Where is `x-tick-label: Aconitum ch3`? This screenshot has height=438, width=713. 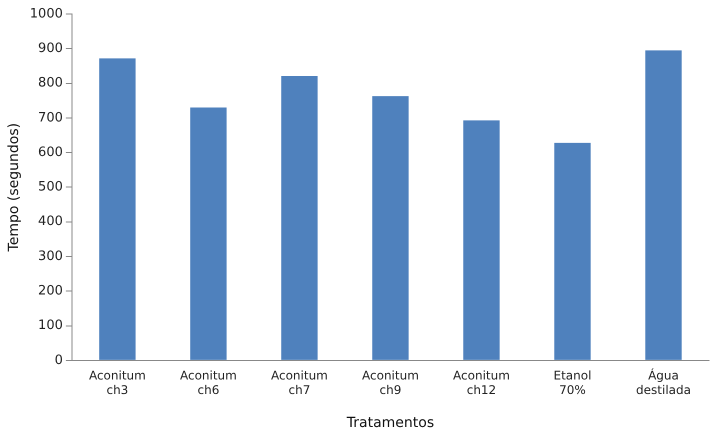
x-tick-label: Aconitum ch3 is located at coordinates (117, 383).